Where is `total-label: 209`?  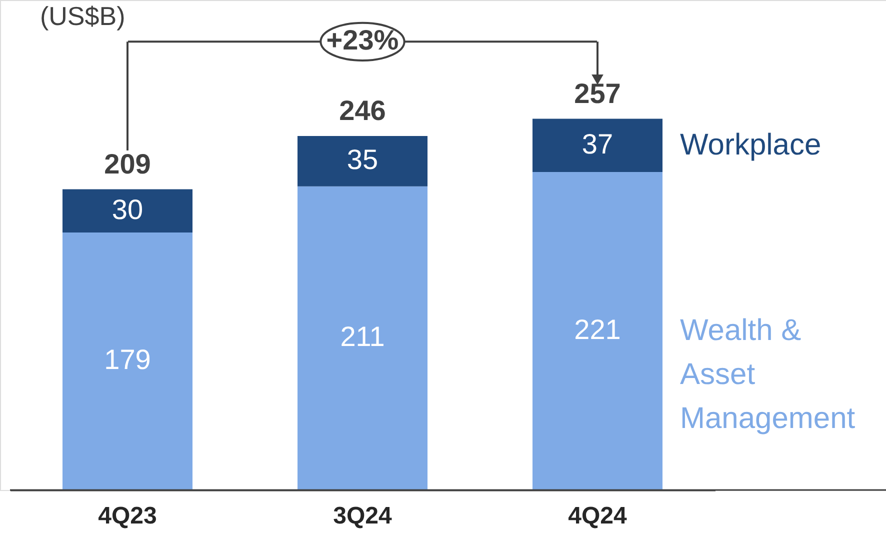
total-label: 209 is located at coordinates (127, 164).